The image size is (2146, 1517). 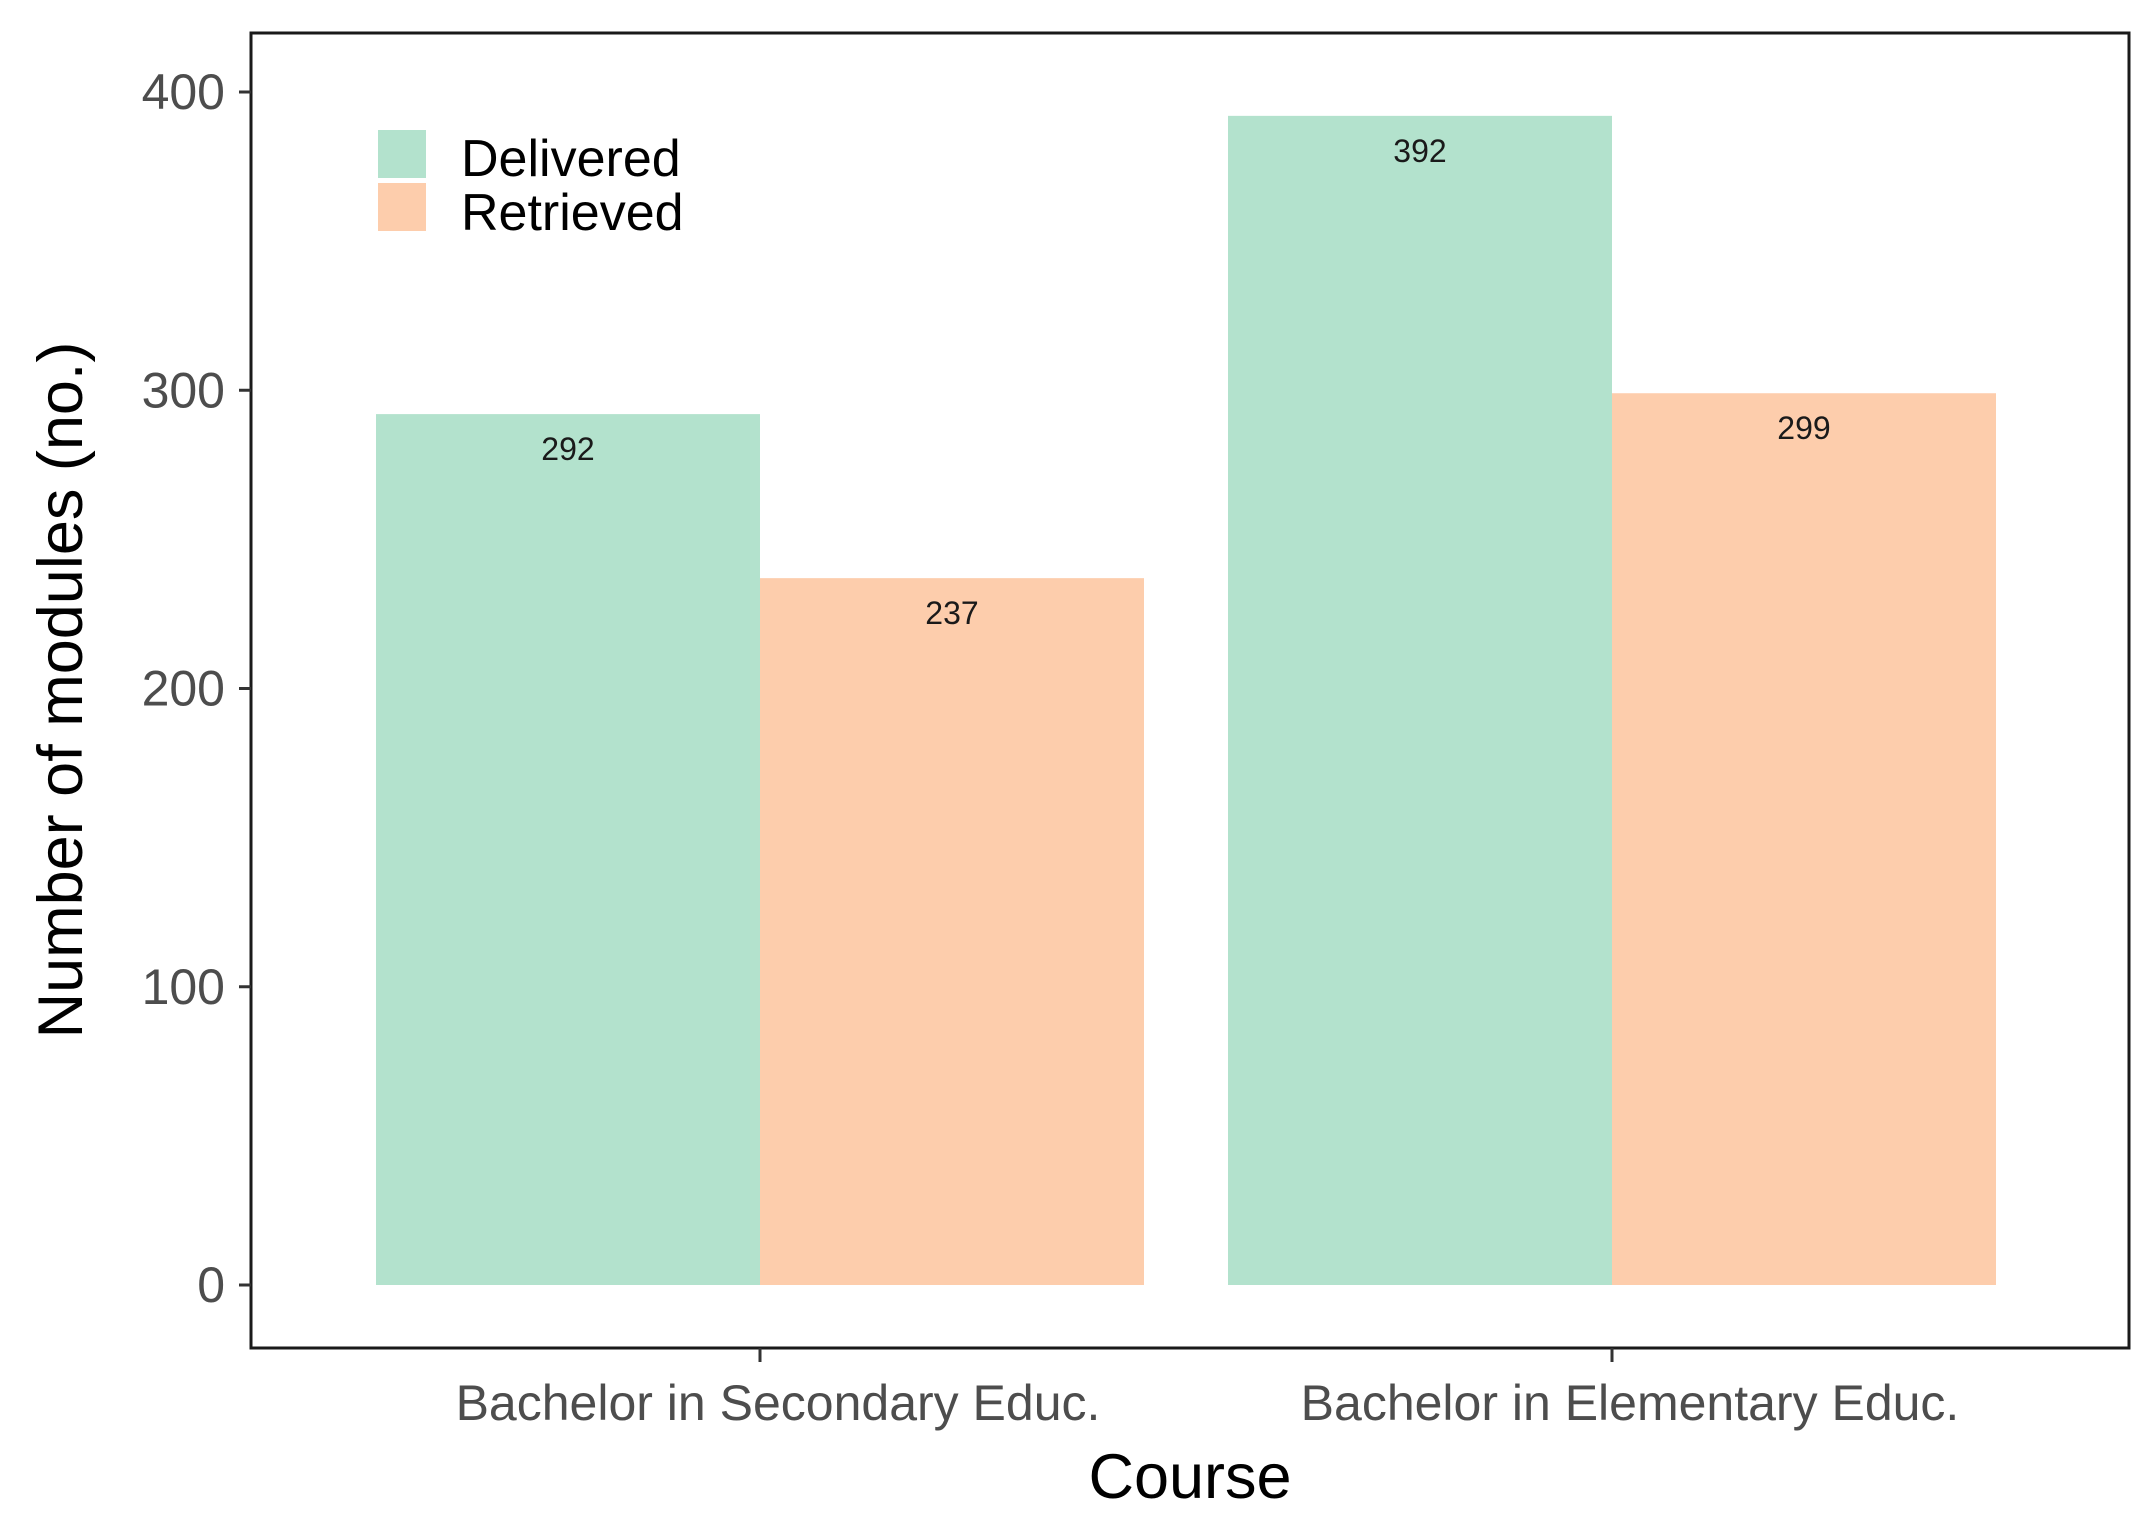 I want to click on y-tick-label-400: 400, so click(x=183, y=92).